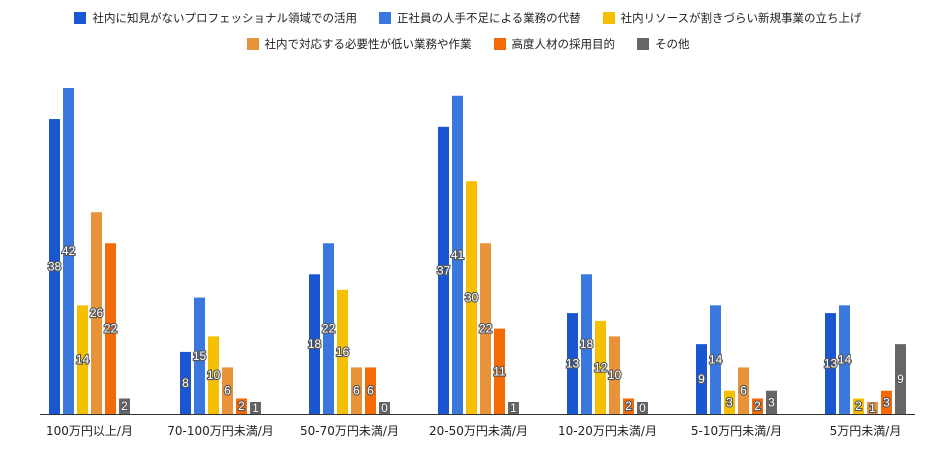  I want to click on data-label: 11, so click(499, 371).